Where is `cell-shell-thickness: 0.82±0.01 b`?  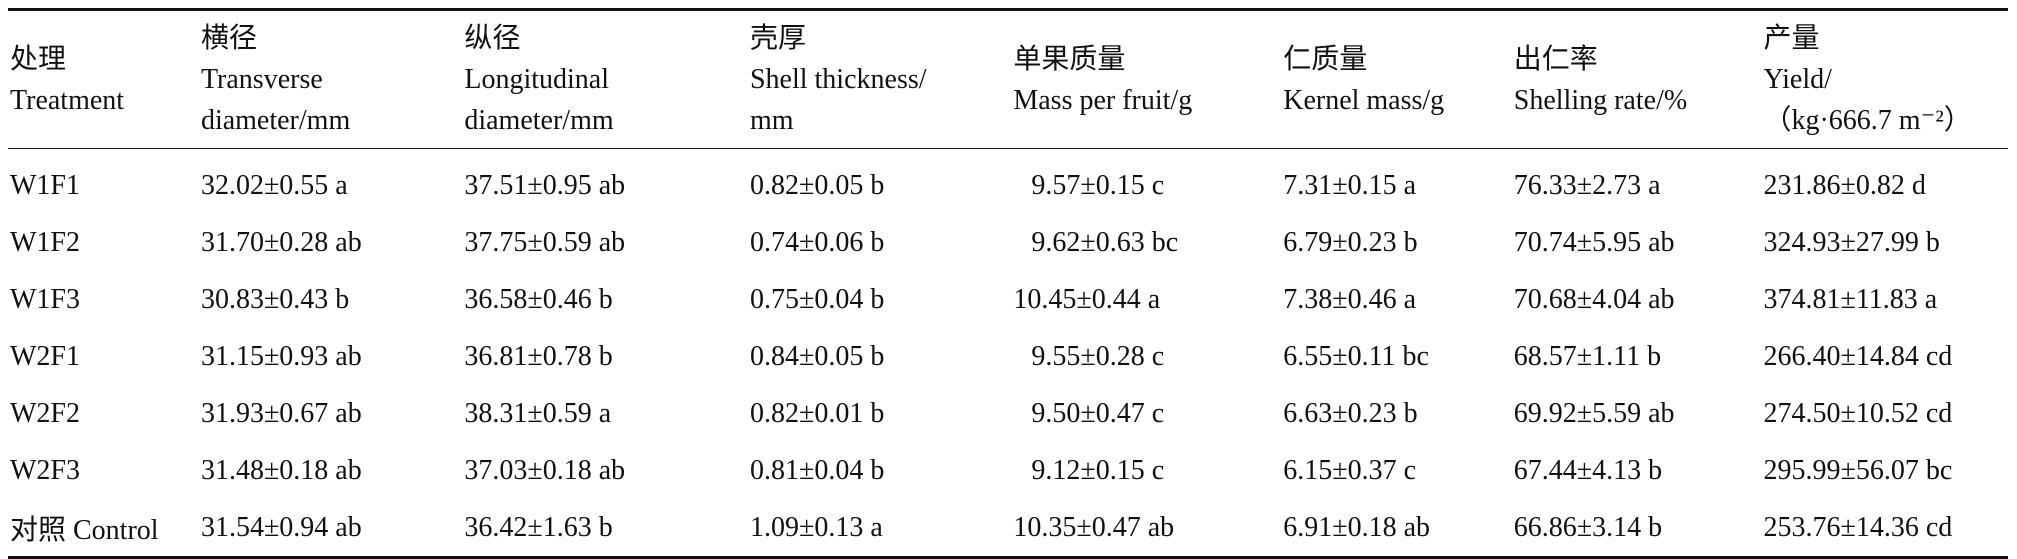 cell-shell-thickness: 0.82±0.01 b is located at coordinates (817, 413).